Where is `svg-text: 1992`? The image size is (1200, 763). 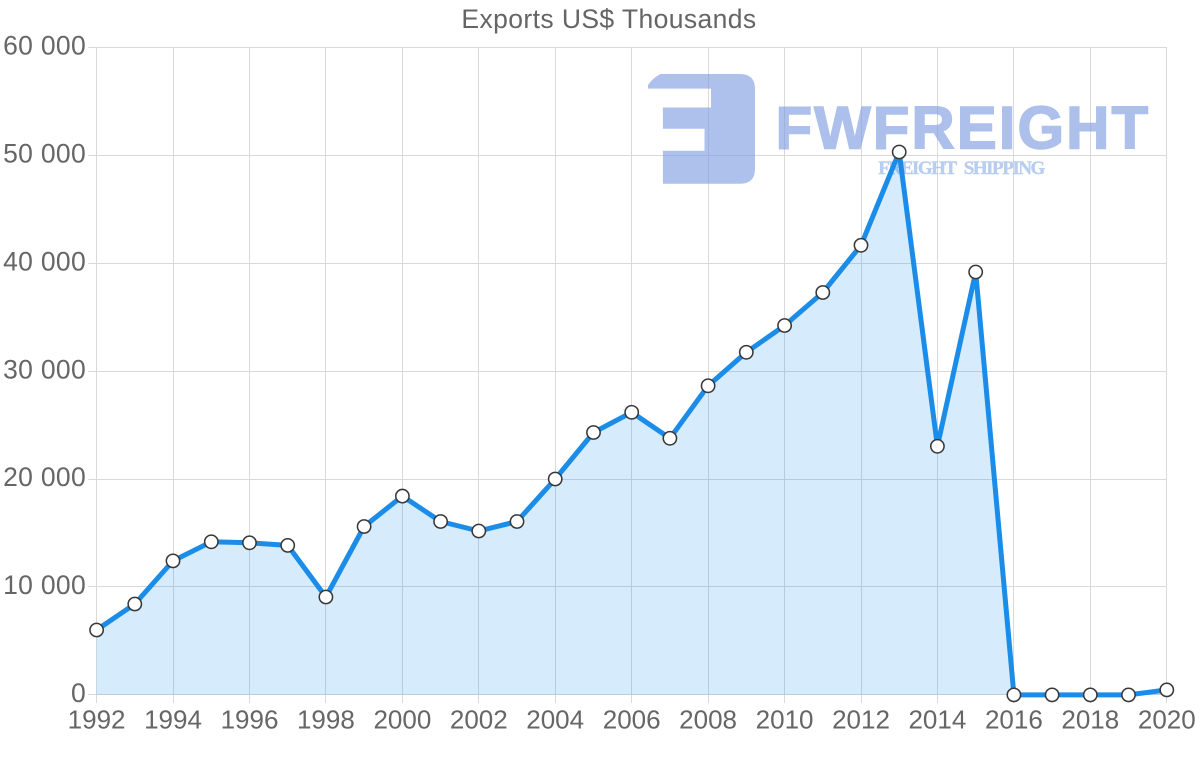 svg-text: 1992 is located at coordinates (97, 720).